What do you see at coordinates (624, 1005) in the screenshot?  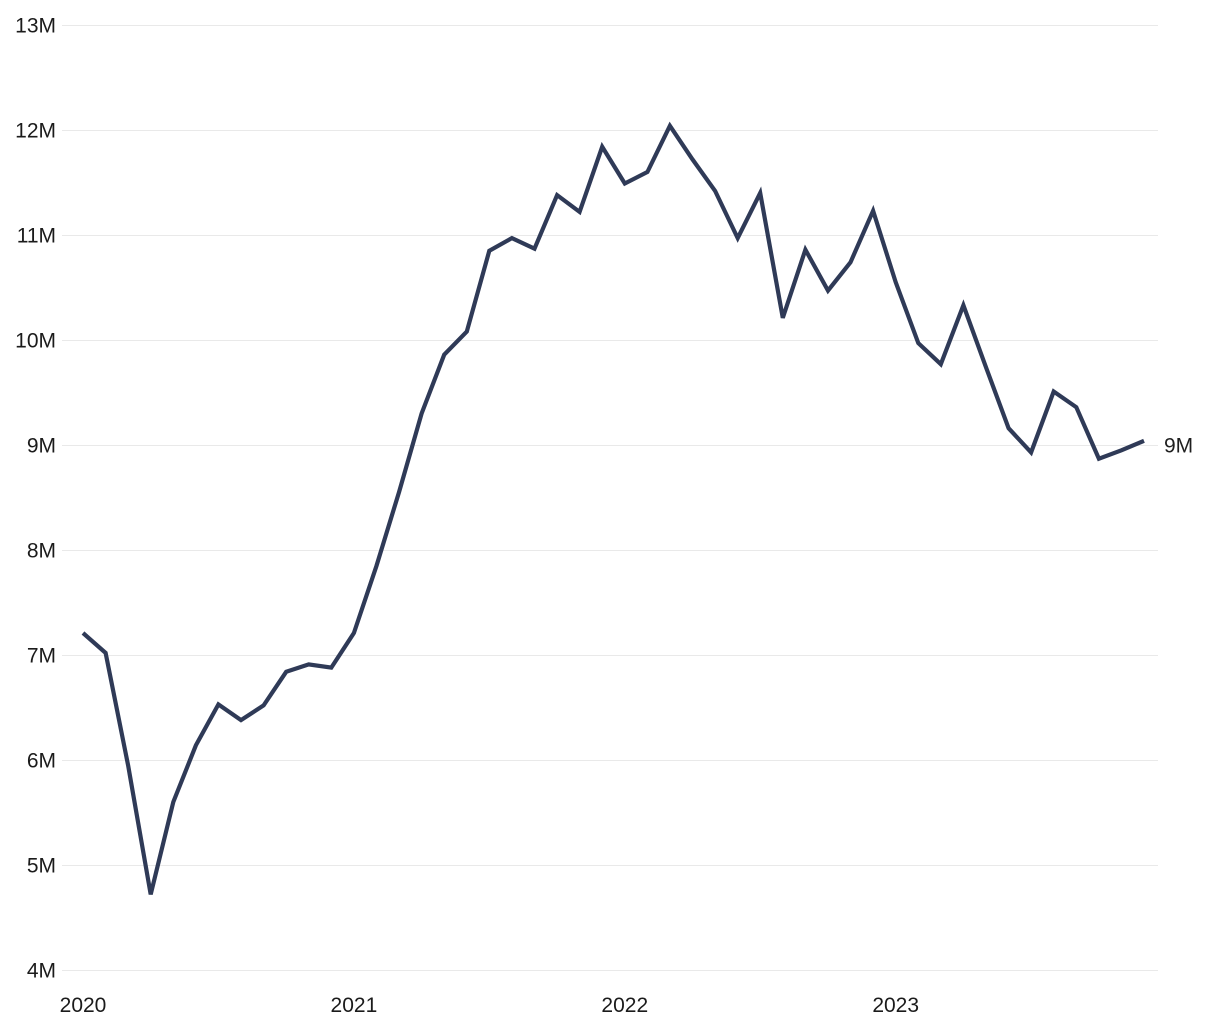 I see `x-axis-tick-label: 2022` at bounding box center [624, 1005].